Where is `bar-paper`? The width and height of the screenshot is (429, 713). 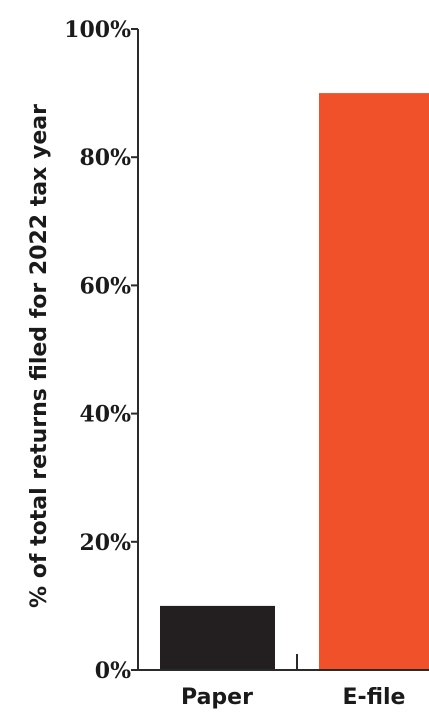
bar-paper is located at coordinates (217, 637).